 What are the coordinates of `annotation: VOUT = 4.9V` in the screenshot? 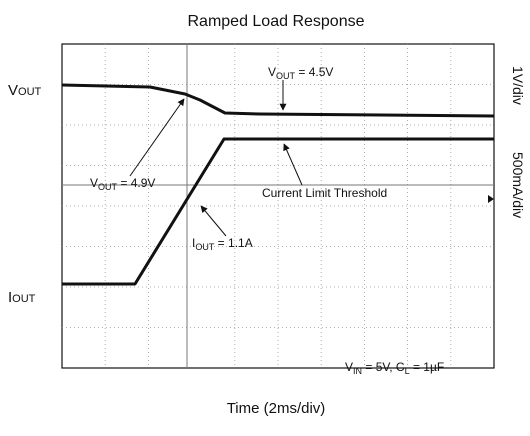 It's located at (122, 184).